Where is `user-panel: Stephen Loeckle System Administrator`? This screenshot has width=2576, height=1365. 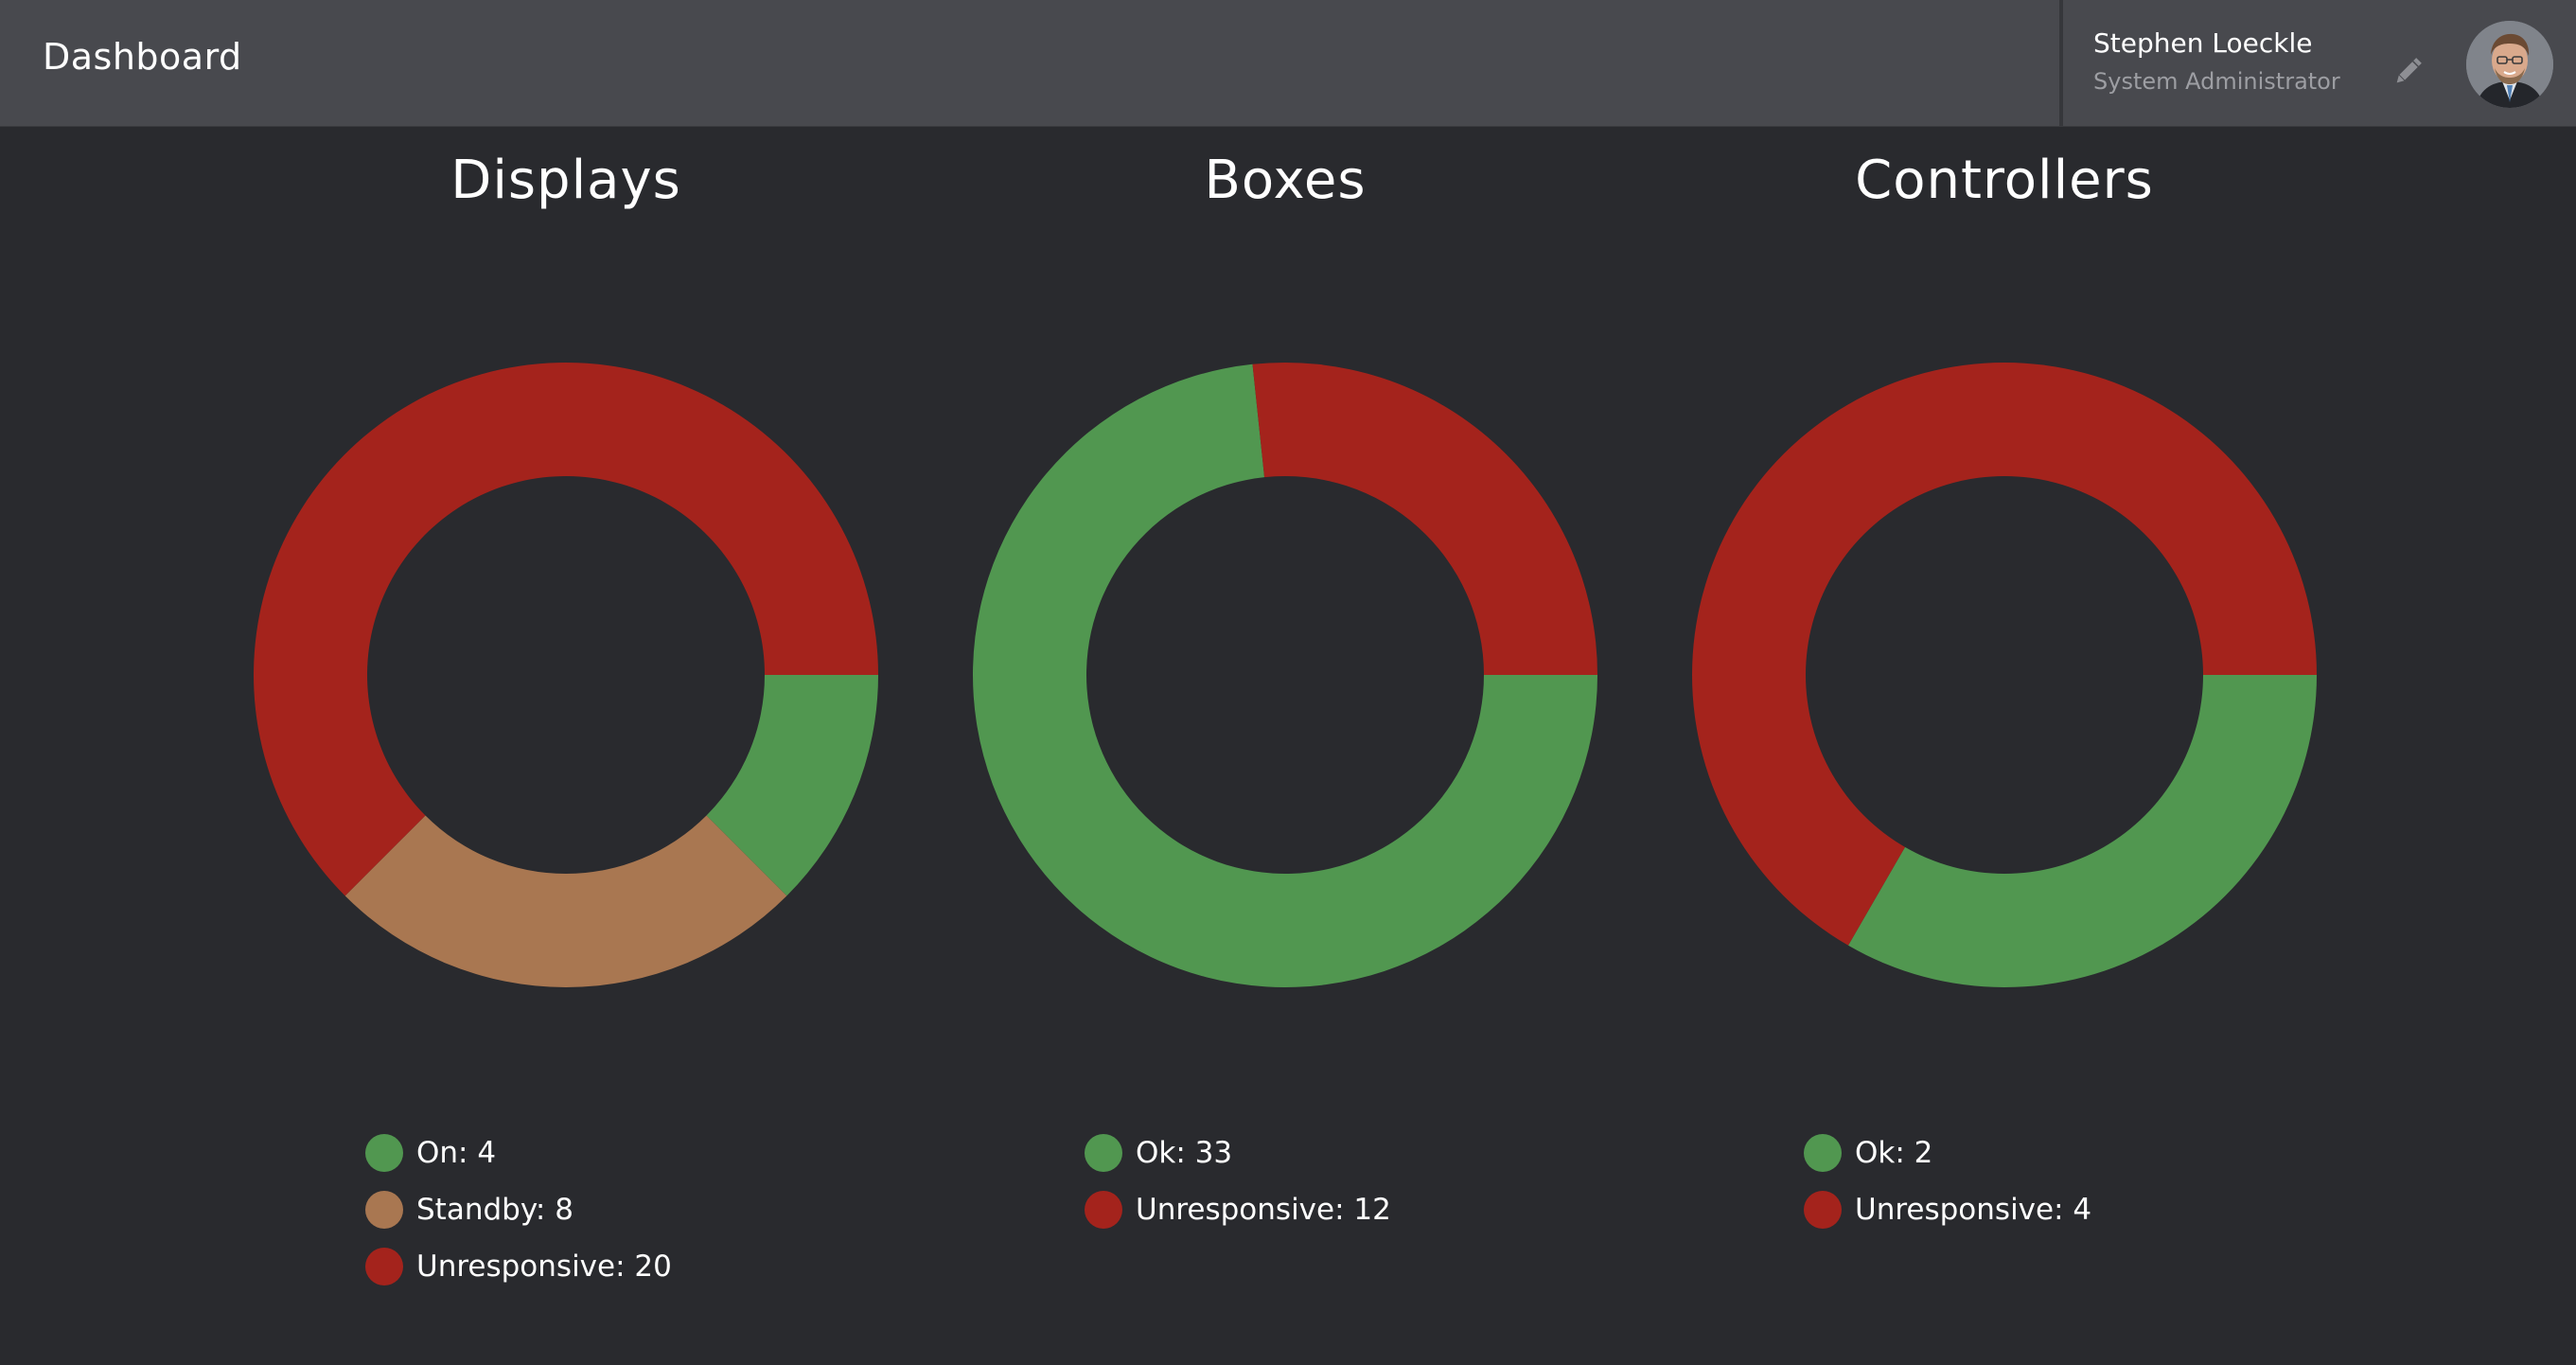 user-panel: Stephen Loeckle System Administrator is located at coordinates (2317, 63).